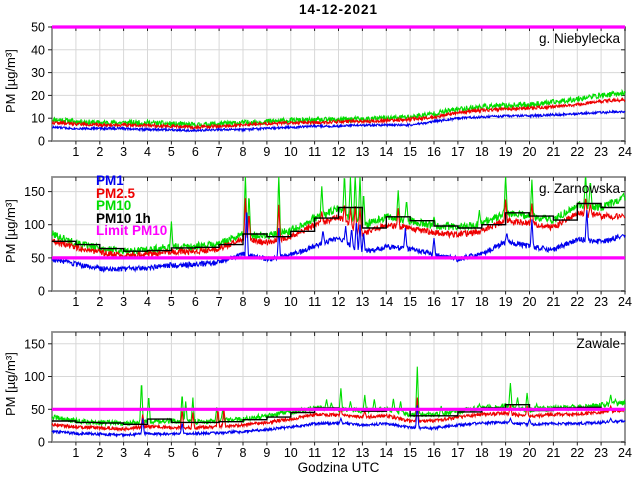 The width and height of the screenshot is (640, 480). I want to click on legend-item-pm25: PM2.5, so click(116, 193).